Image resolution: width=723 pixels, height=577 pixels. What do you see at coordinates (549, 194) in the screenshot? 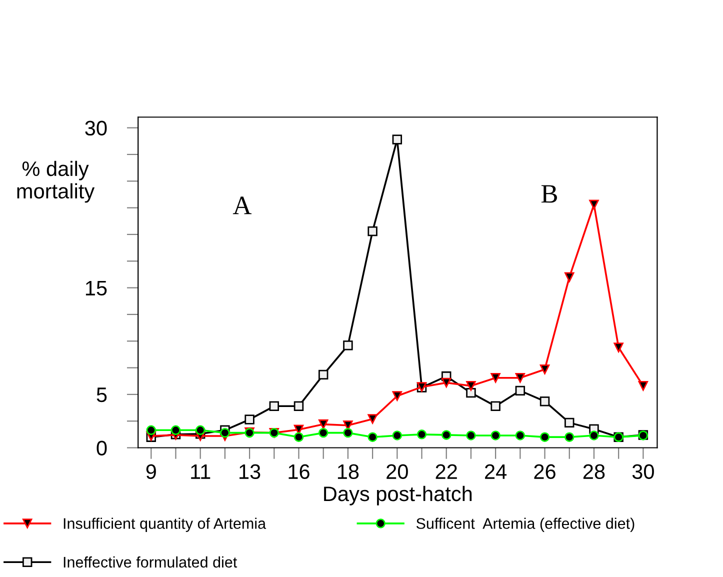
I see `annotation: B` at bounding box center [549, 194].